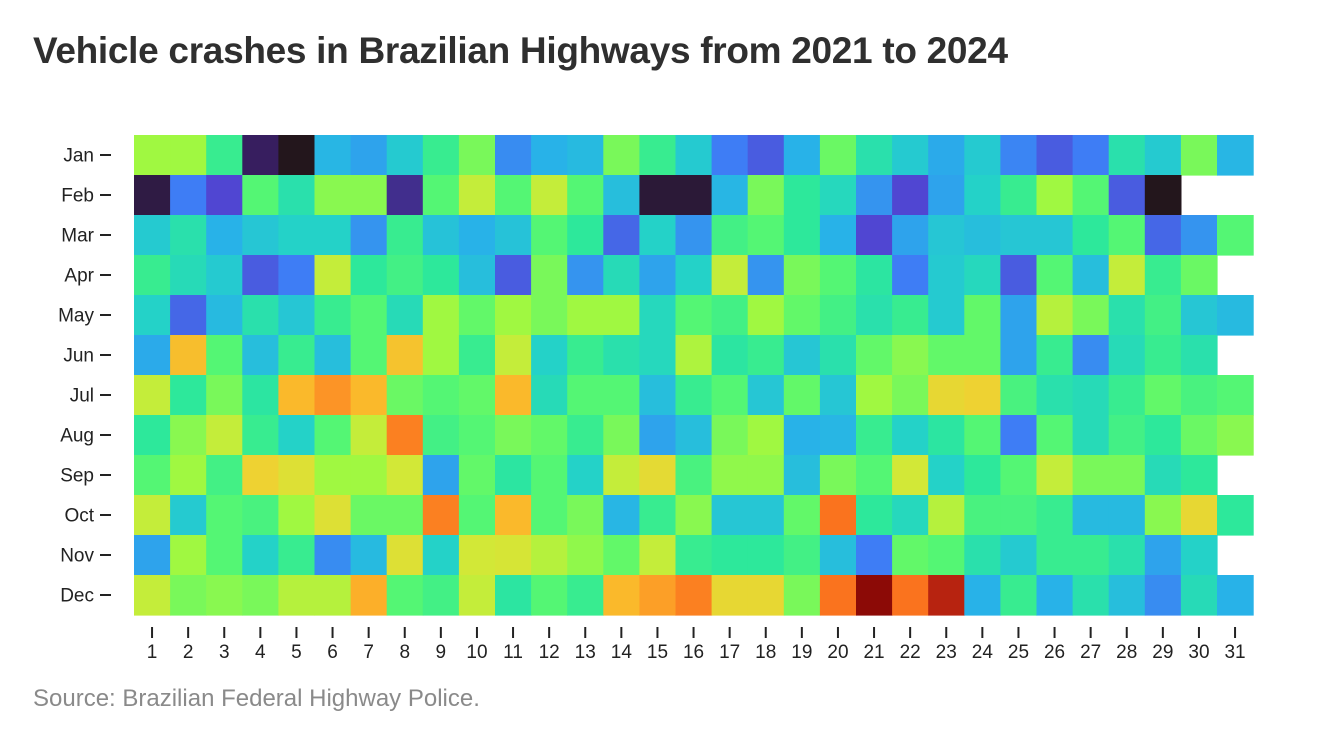  I want to click on x-tick-label: 10, so click(476, 652).